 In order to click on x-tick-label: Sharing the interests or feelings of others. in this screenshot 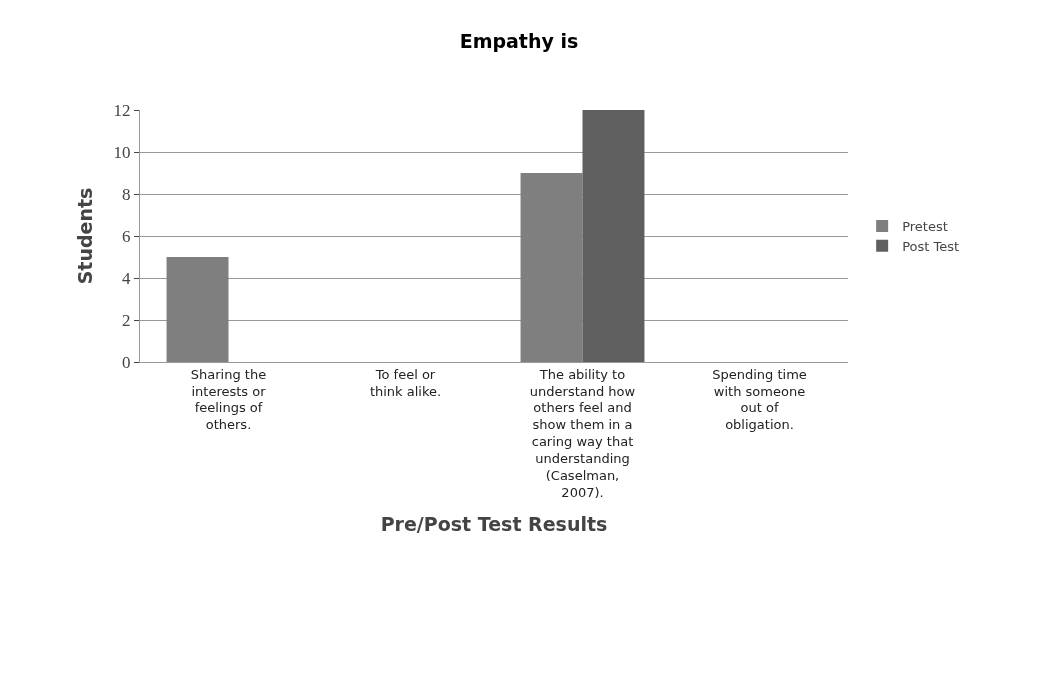, I will do `click(228, 399)`.